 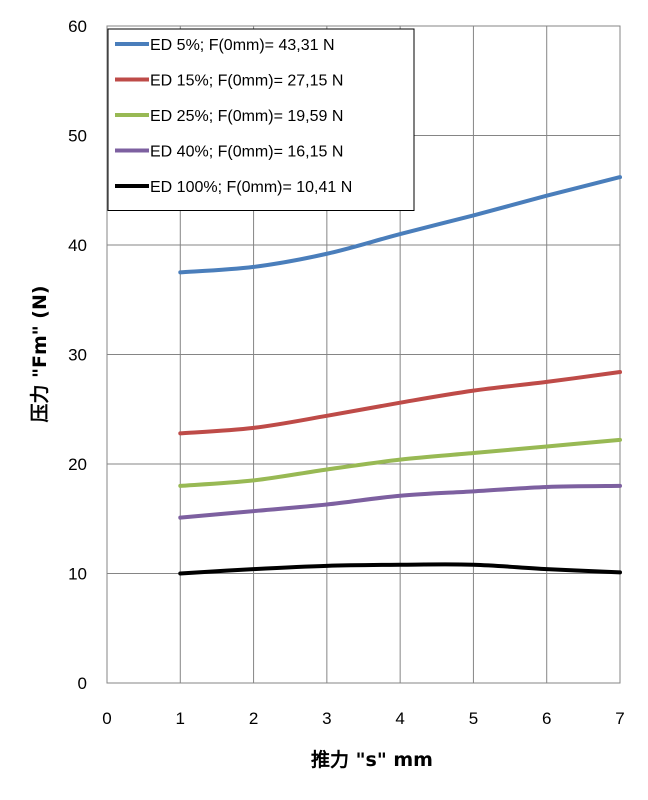 I want to click on x-tick-label: 2, so click(x=253, y=718).